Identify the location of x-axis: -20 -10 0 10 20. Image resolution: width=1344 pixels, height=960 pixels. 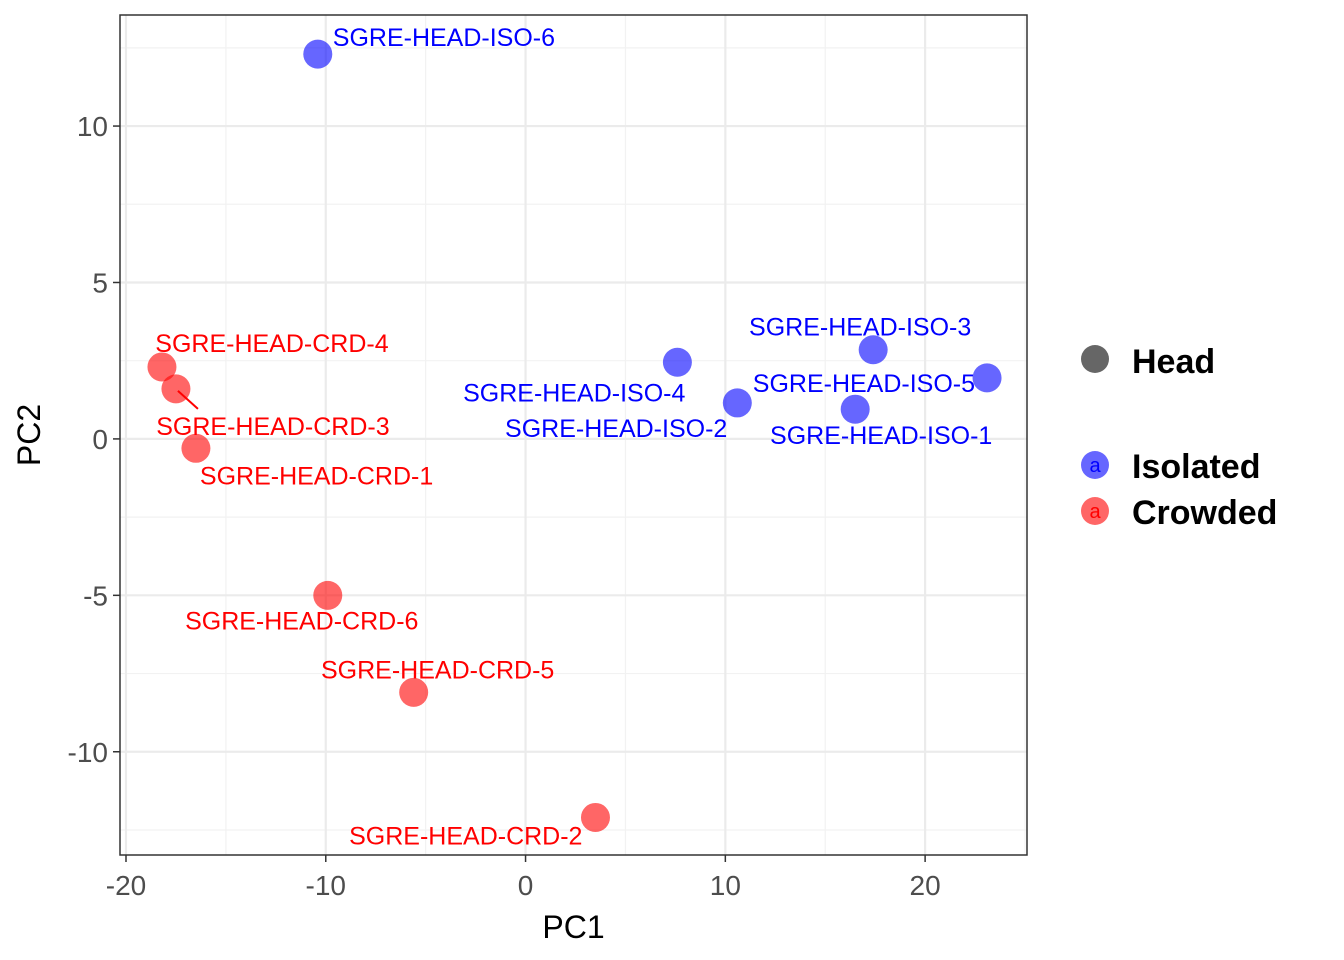
(523, 878).